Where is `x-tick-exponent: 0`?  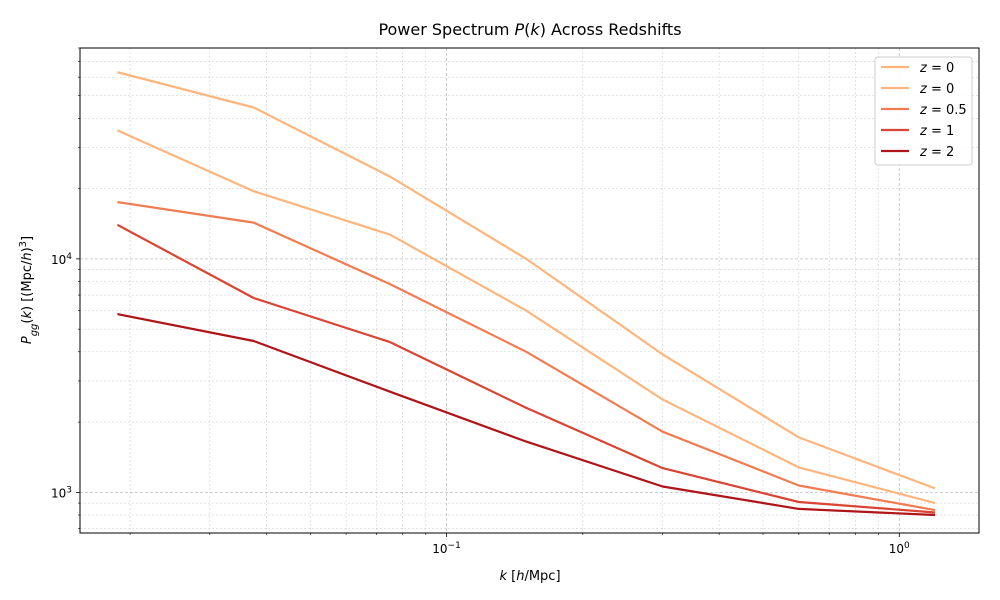
x-tick-exponent: 0 is located at coordinates (907, 546).